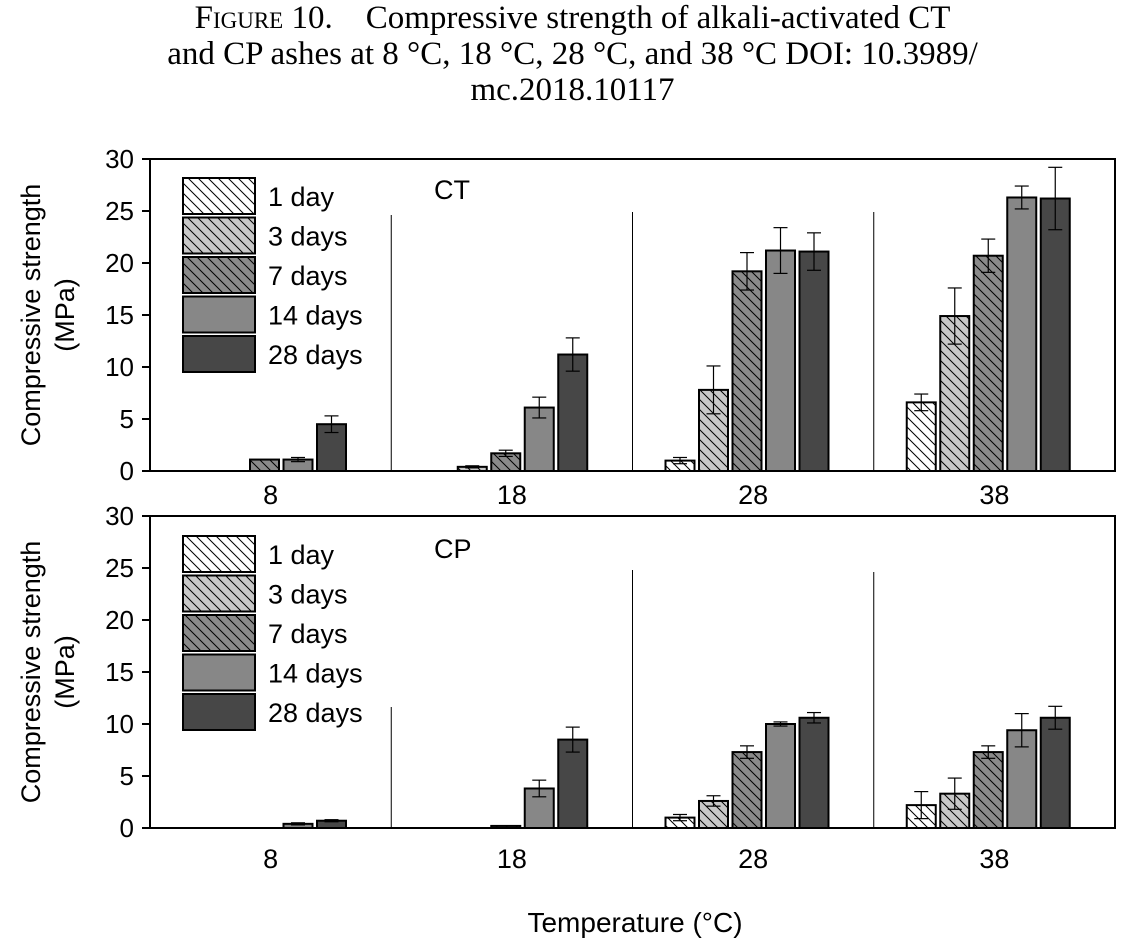  What do you see at coordinates (634, 922) in the screenshot?
I see `x-axis-label: Temperature (°C)` at bounding box center [634, 922].